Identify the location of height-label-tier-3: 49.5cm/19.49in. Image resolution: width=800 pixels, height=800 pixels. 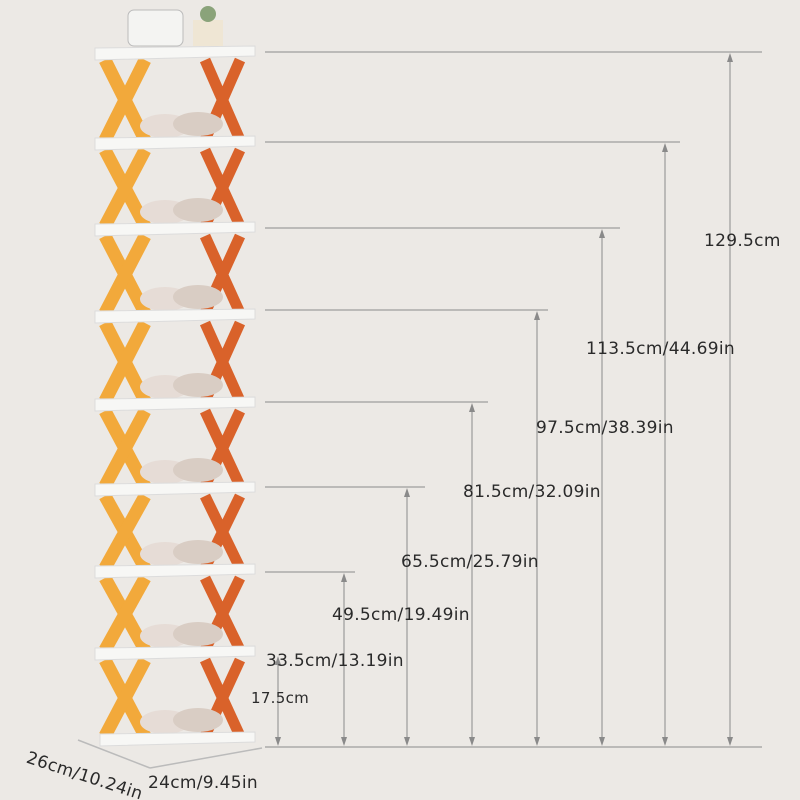
(401, 615).